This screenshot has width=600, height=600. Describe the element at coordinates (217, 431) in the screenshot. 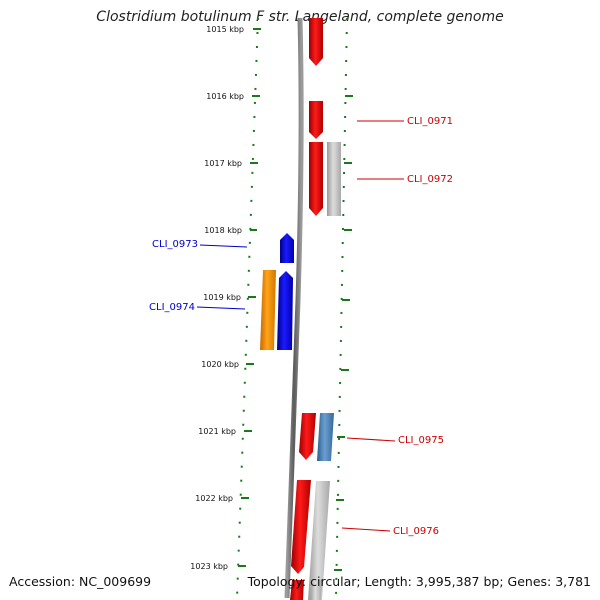

I see `tick-label: 1021 kbp` at that location.